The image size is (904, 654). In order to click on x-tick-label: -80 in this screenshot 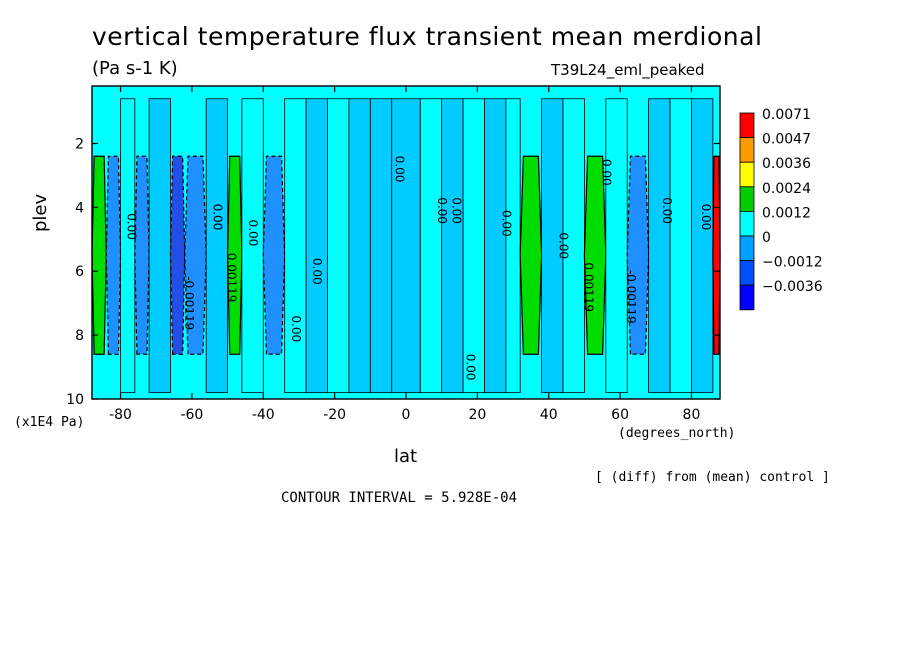, I will do `click(120, 415)`.